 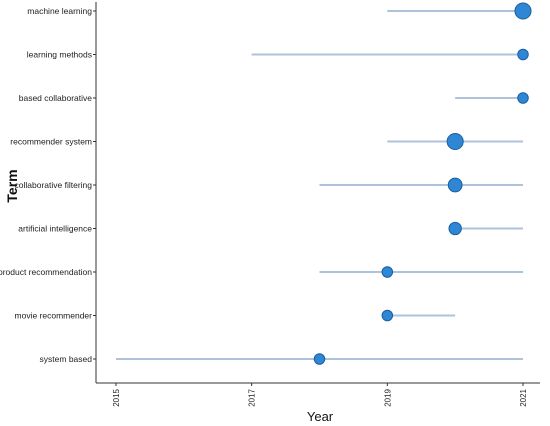 What do you see at coordinates (387, 397) in the screenshot?
I see `x-tick-label: 2019` at bounding box center [387, 397].